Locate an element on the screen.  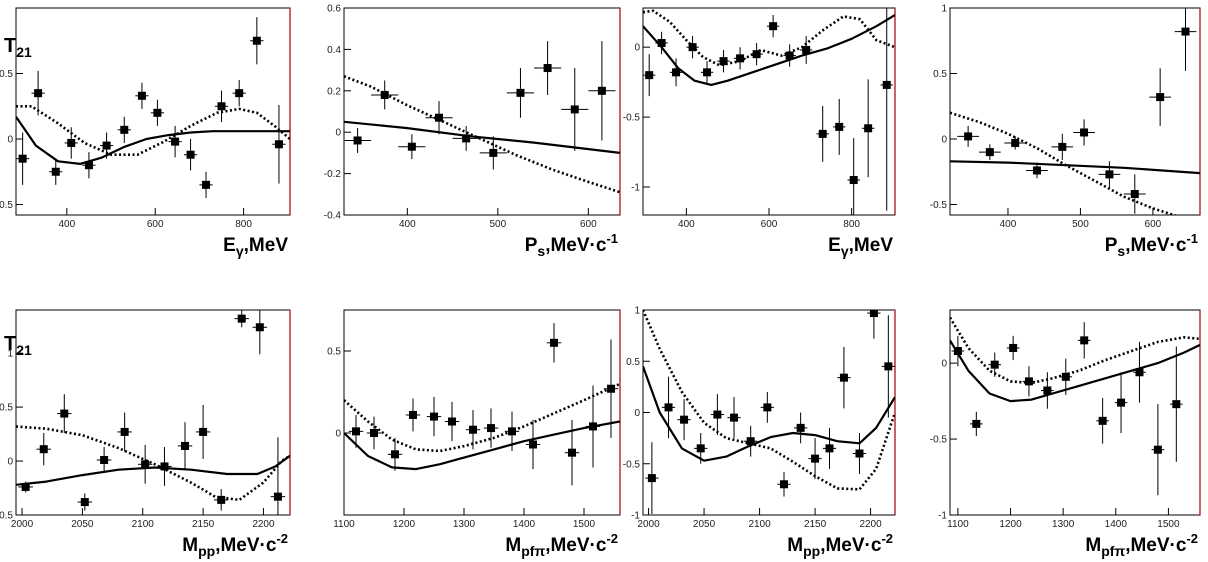
x-axis-label-main: E is located at coordinates (834, 245).